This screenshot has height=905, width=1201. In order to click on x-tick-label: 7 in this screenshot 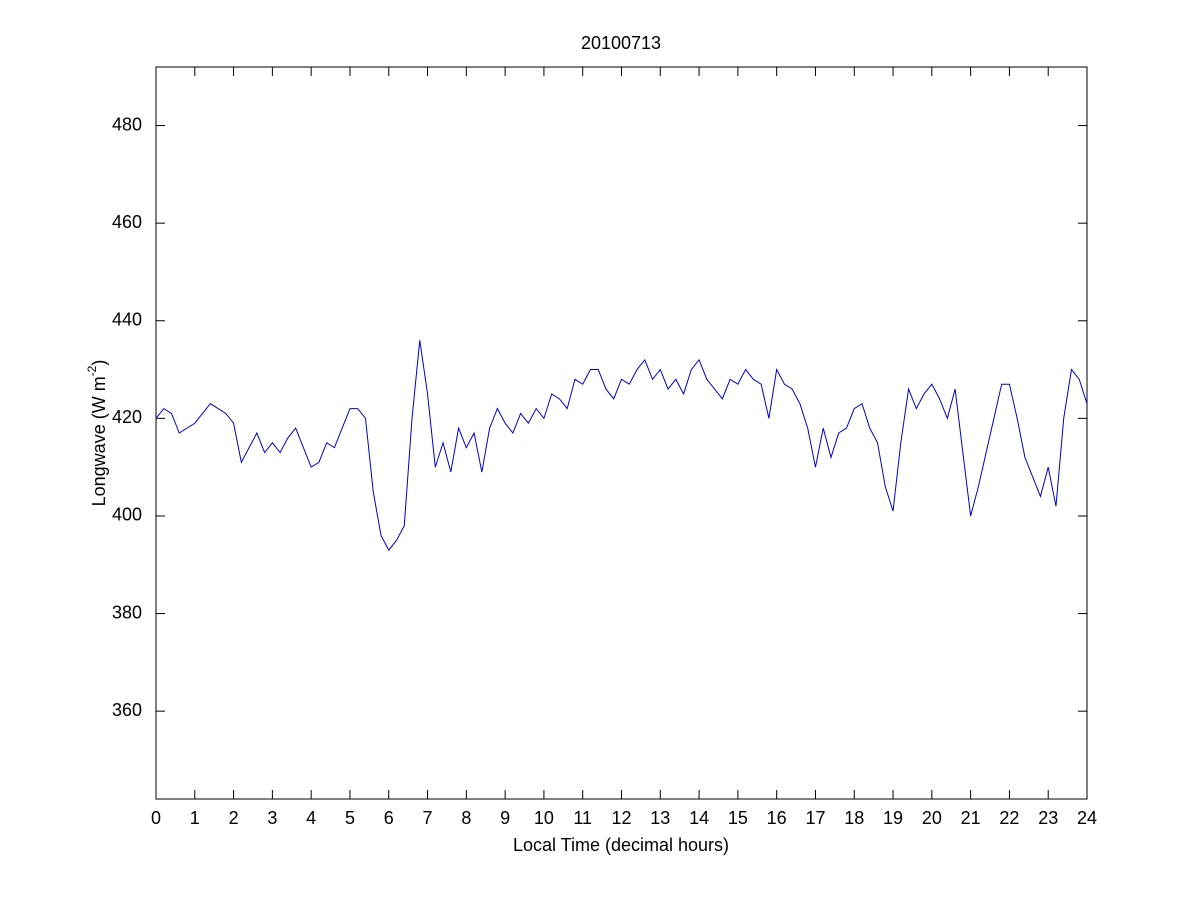, I will do `click(428, 818)`.